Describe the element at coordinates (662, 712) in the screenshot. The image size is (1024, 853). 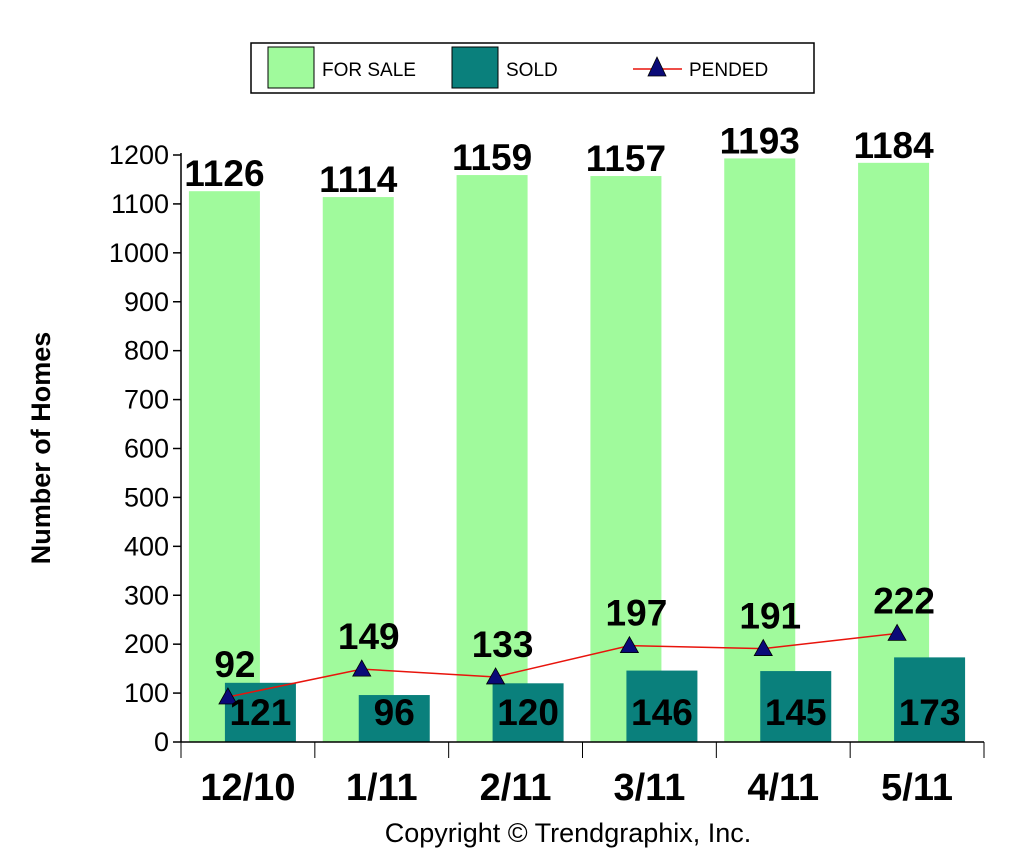
I see `data-label-sold: 146` at that location.